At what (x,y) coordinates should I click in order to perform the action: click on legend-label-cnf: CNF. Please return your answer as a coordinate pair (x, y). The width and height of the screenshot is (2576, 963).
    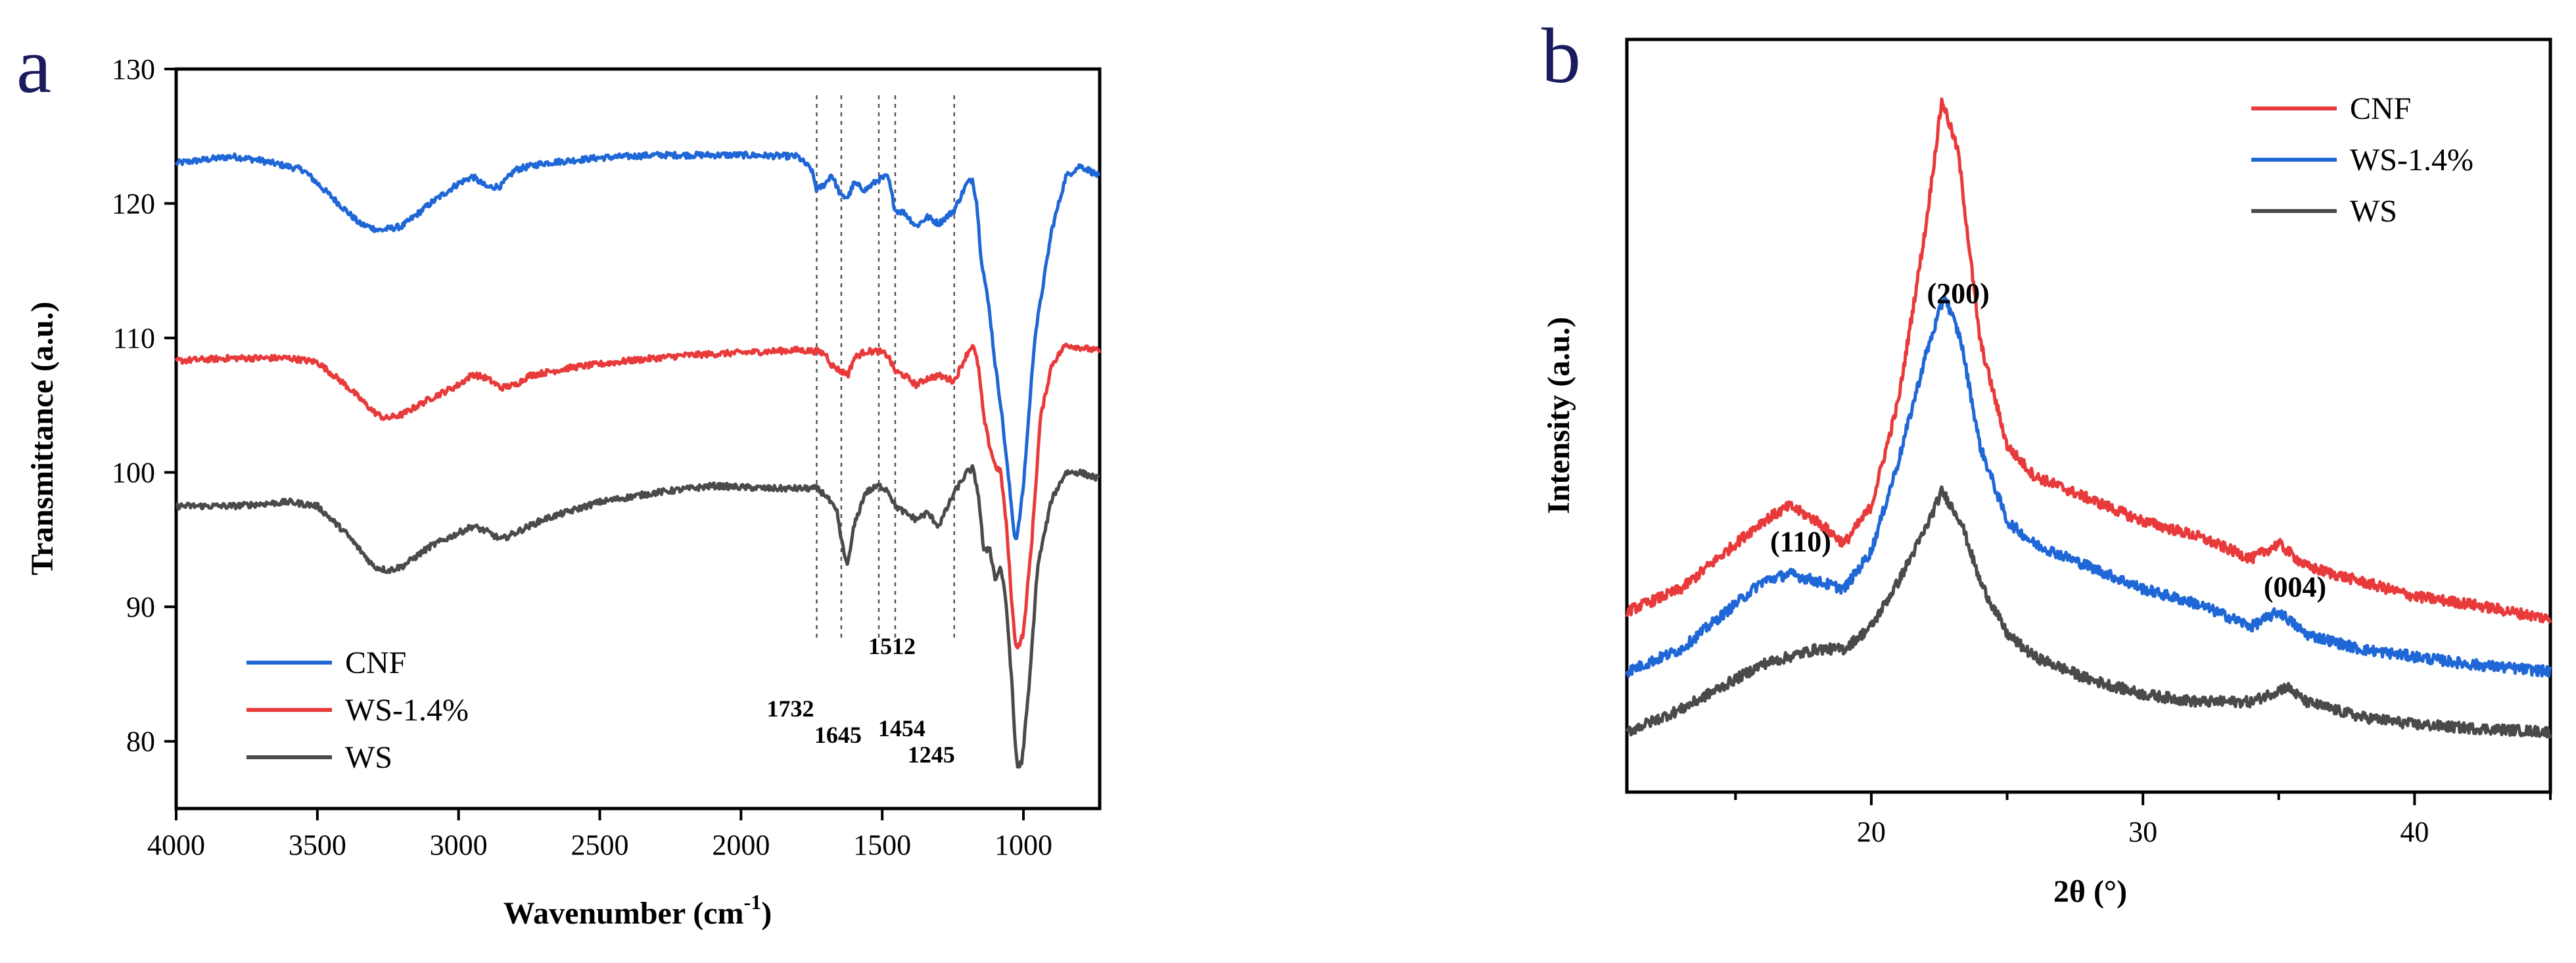
    Looking at the image, I should click on (375, 663).